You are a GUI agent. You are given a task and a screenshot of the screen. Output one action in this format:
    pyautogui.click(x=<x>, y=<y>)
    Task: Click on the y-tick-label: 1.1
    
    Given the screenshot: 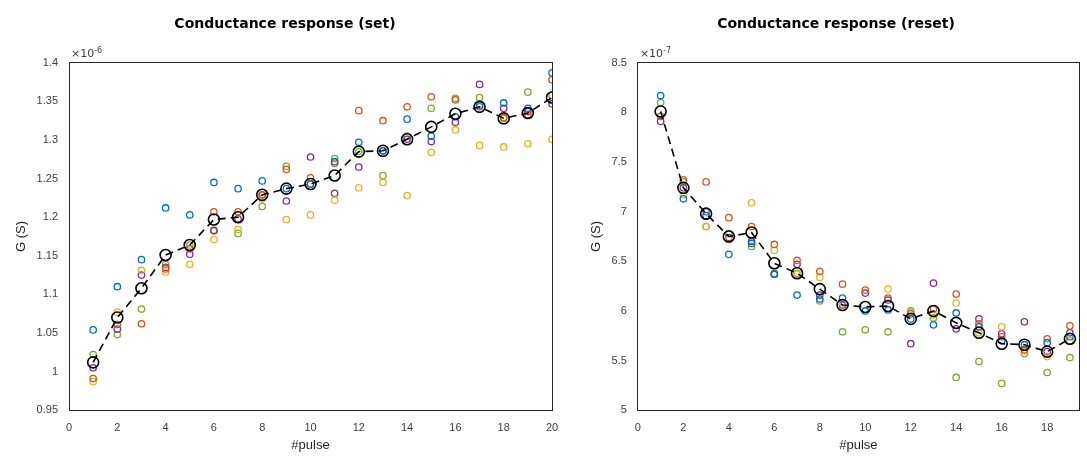 What is the action you would take?
    pyautogui.click(x=50, y=293)
    